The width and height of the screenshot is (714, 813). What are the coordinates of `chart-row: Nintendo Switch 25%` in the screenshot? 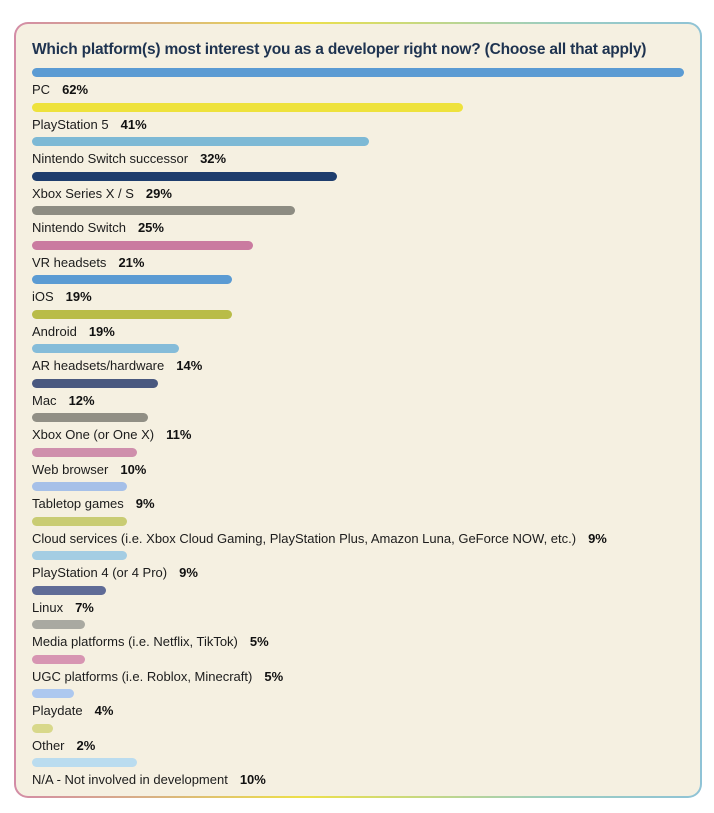 It's located at (358, 223).